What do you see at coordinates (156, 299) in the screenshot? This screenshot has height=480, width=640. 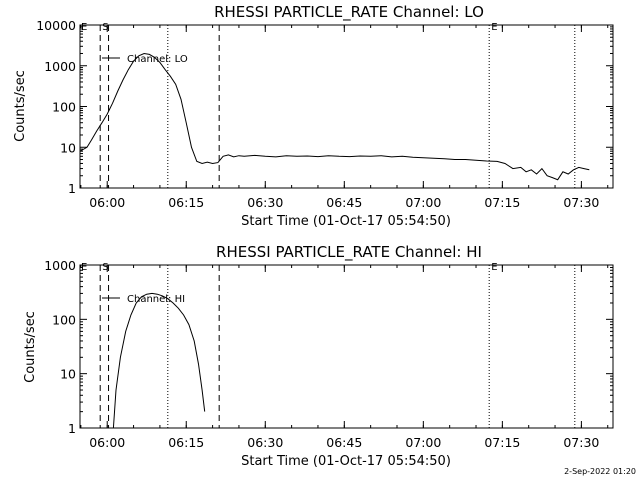 I see `legend-label-hi: Channel: HI` at bounding box center [156, 299].